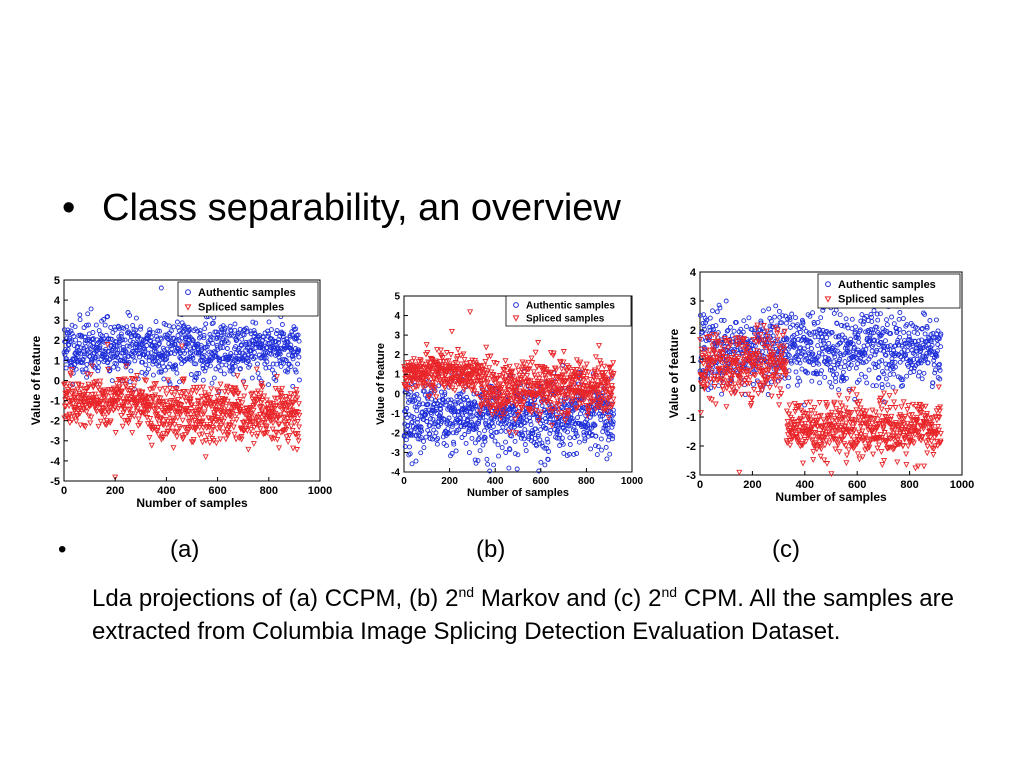 This screenshot has height=768, width=1024. I want to click on series-spliced, so click(182, 411).